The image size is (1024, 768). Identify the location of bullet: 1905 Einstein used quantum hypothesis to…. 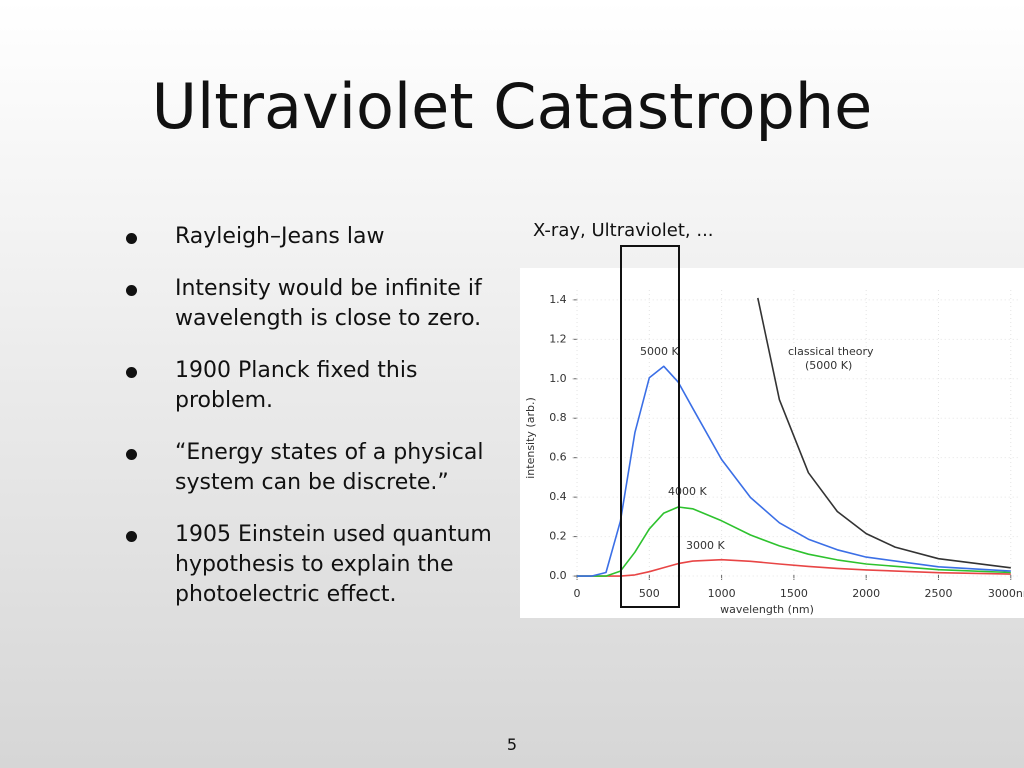
(320, 565).